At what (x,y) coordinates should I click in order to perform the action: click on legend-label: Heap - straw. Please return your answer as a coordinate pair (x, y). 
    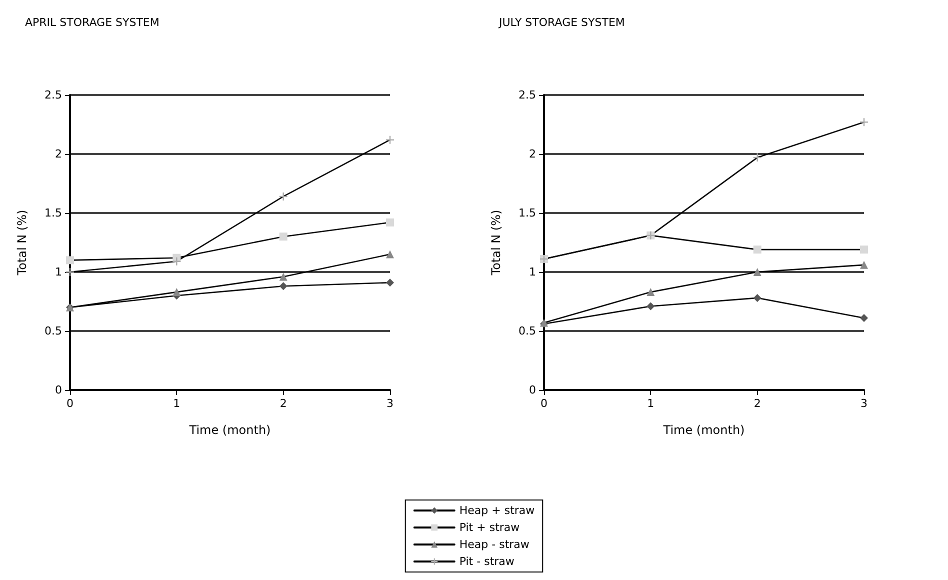
    Looking at the image, I should click on (494, 544).